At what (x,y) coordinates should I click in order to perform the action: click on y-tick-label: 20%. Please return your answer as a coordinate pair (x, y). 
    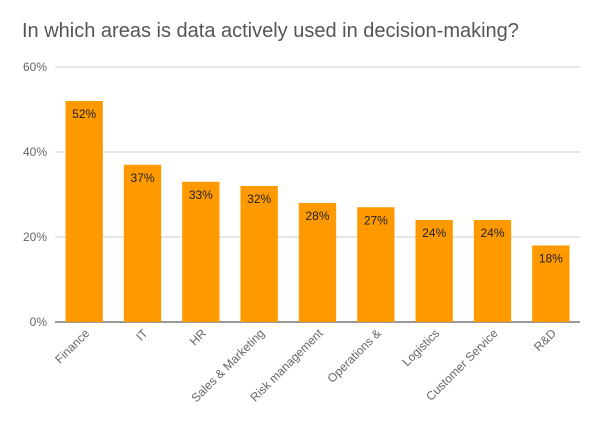
    Looking at the image, I should click on (35, 237).